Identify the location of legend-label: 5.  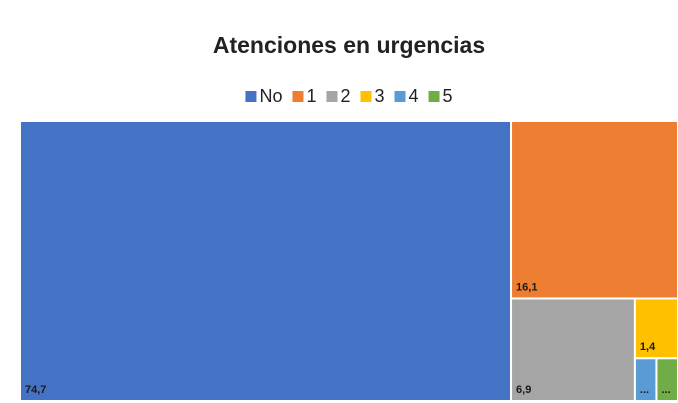
(448, 96).